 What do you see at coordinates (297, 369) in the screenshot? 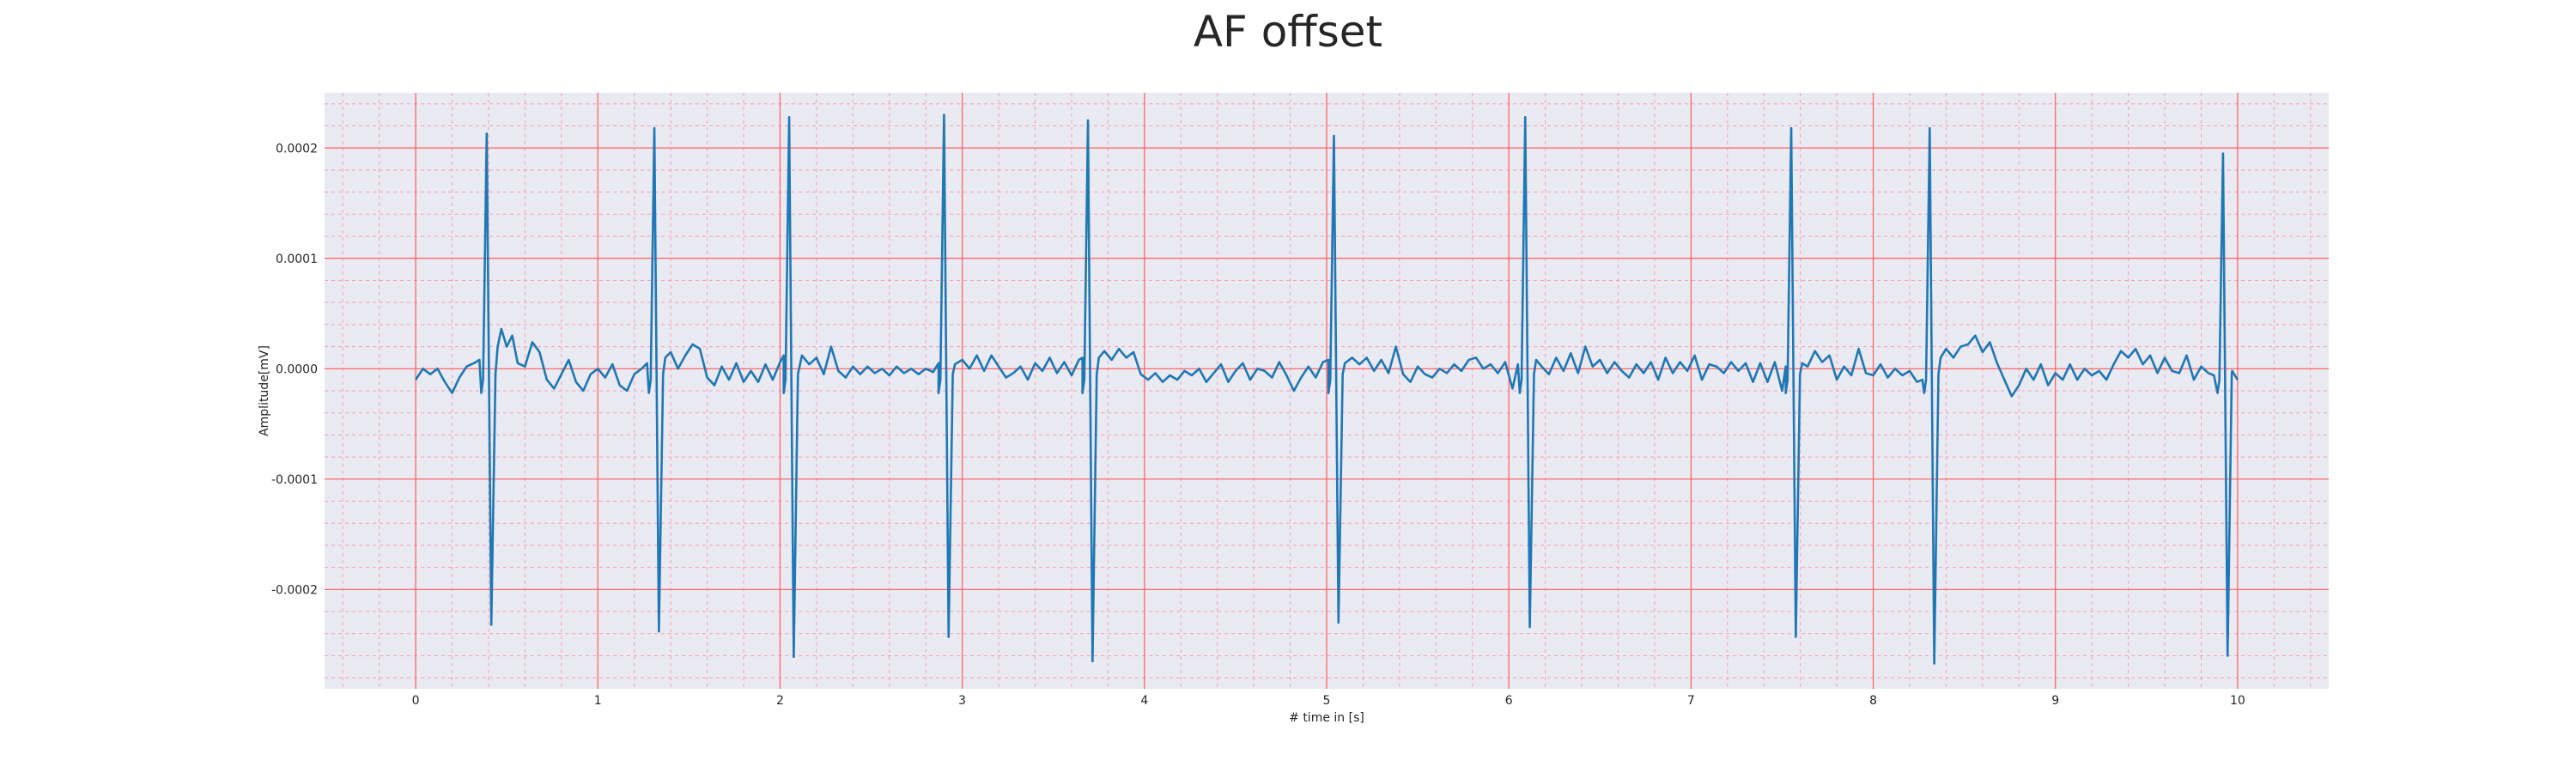
I see `y-tick-label: 0.0000` at bounding box center [297, 369].